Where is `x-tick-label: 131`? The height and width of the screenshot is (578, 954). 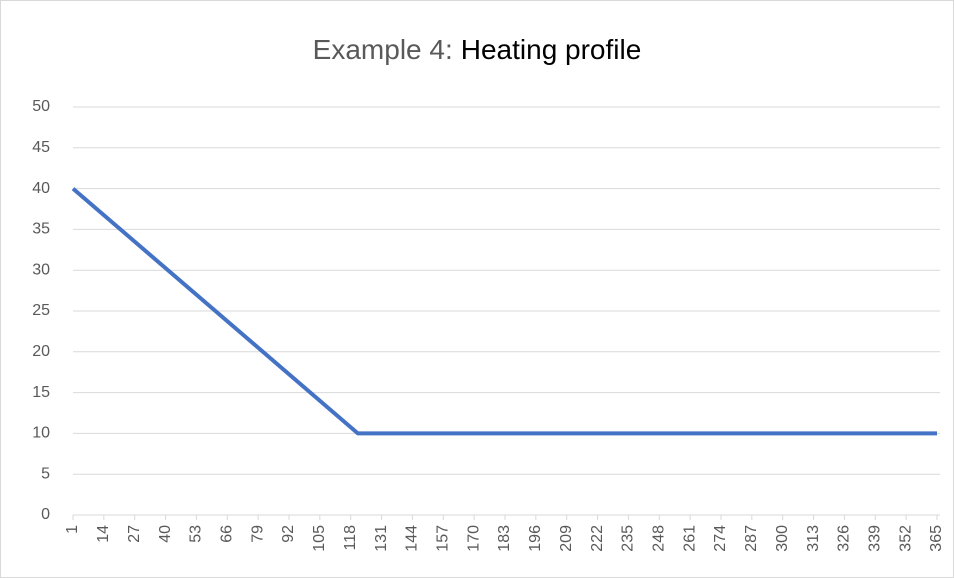 x-tick-label: 131 is located at coordinates (381, 538).